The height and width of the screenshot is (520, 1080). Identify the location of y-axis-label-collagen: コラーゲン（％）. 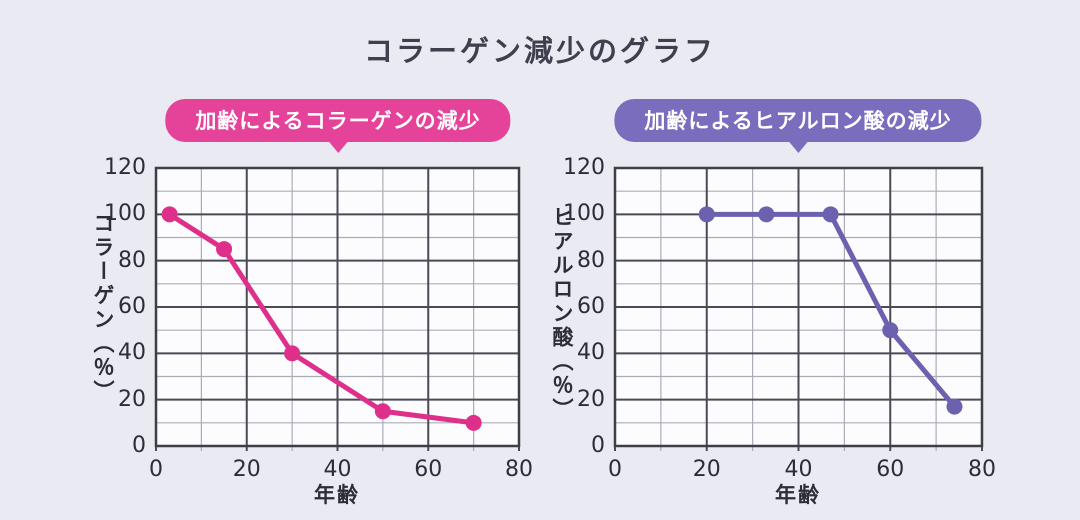
(103, 308).